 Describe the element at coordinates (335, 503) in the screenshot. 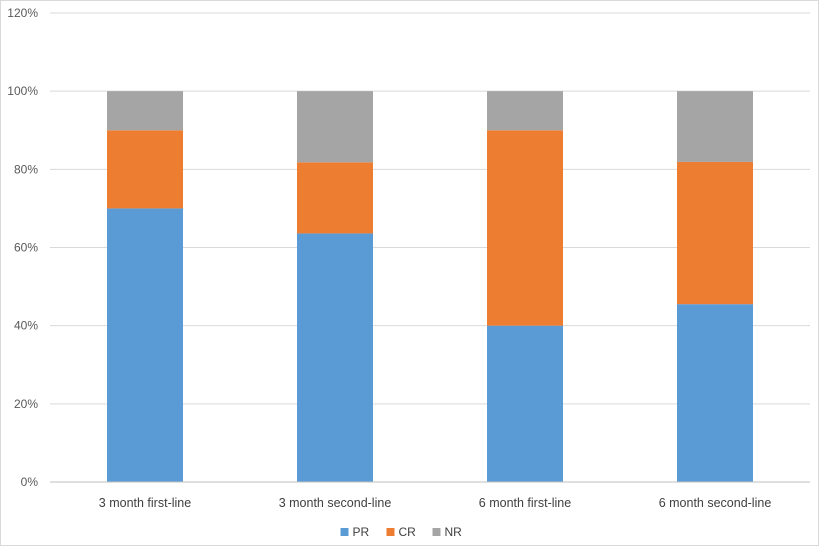

I see `x-category-label: 3 month second-line` at that location.